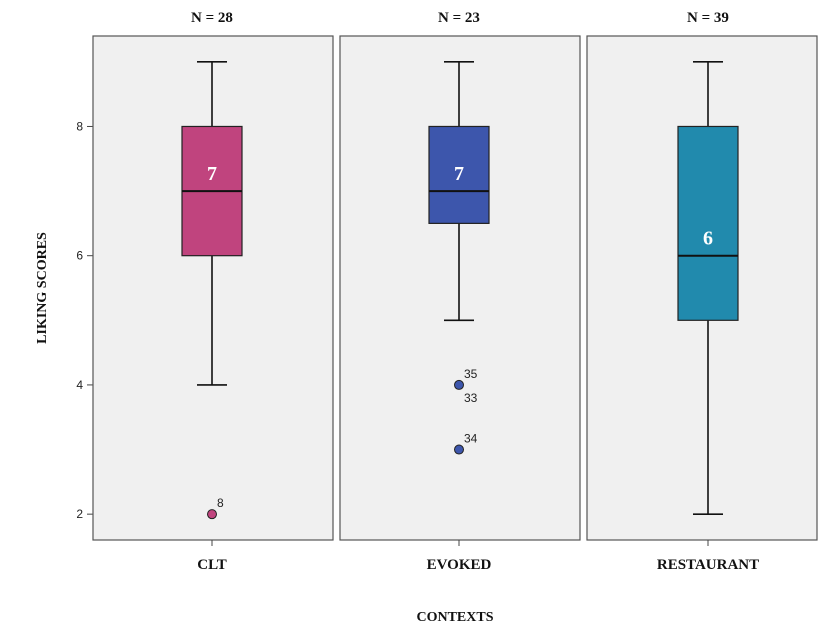 The image size is (818, 627). What do you see at coordinates (84, 320) in the screenshot?
I see `y-axis: 2 4 6 8` at bounding box center [84, 320].